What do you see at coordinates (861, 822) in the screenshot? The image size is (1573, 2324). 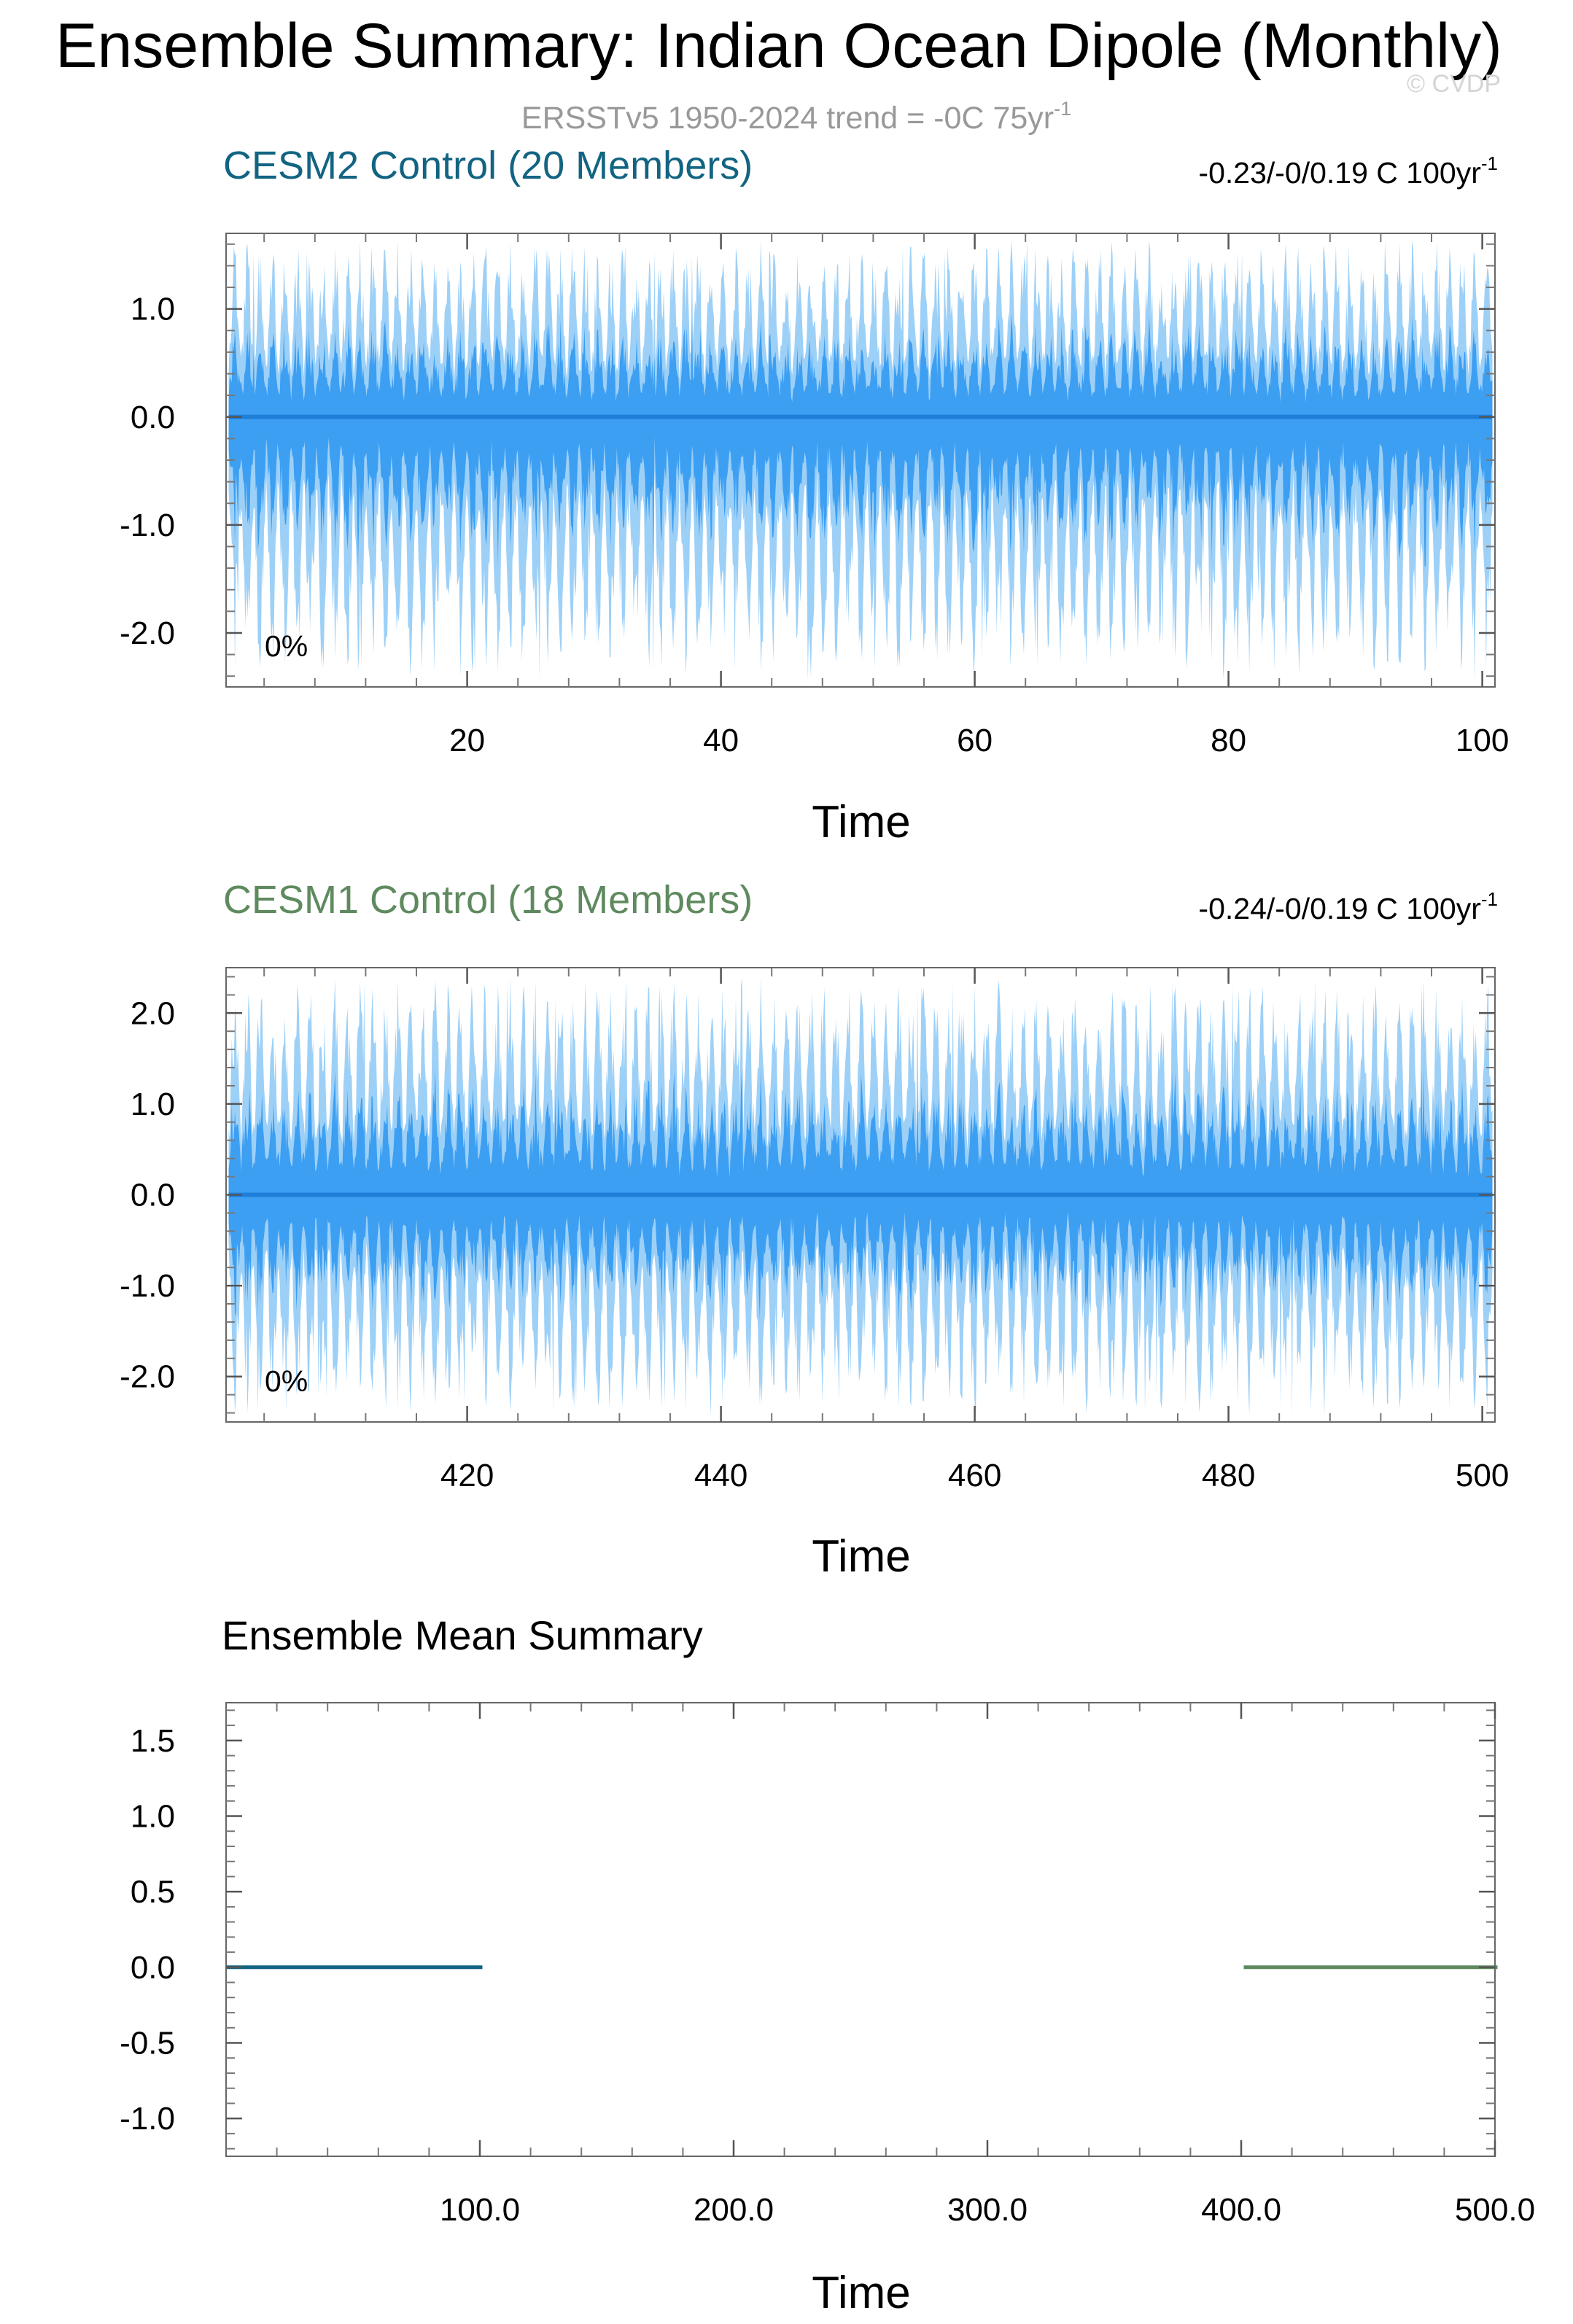 I see `panel-cesm2-xlabel: Time` at bounding box center [861, 822].